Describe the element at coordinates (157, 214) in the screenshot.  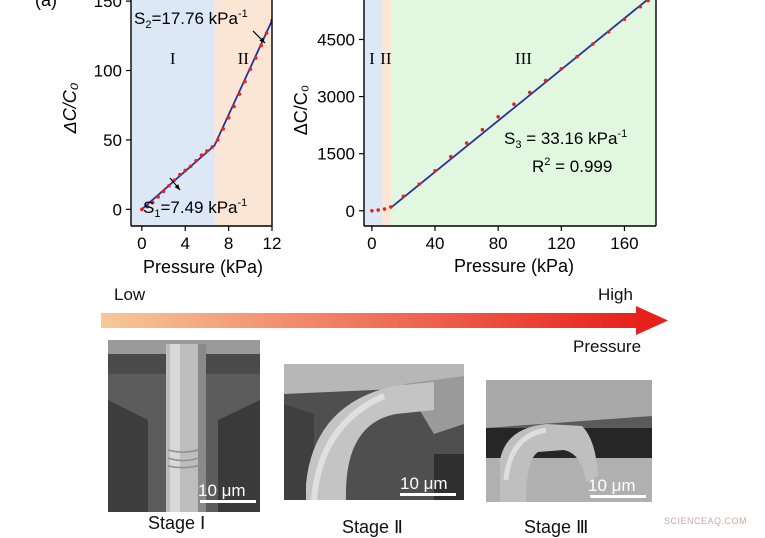
I see `annotation-part: 1` at that location.